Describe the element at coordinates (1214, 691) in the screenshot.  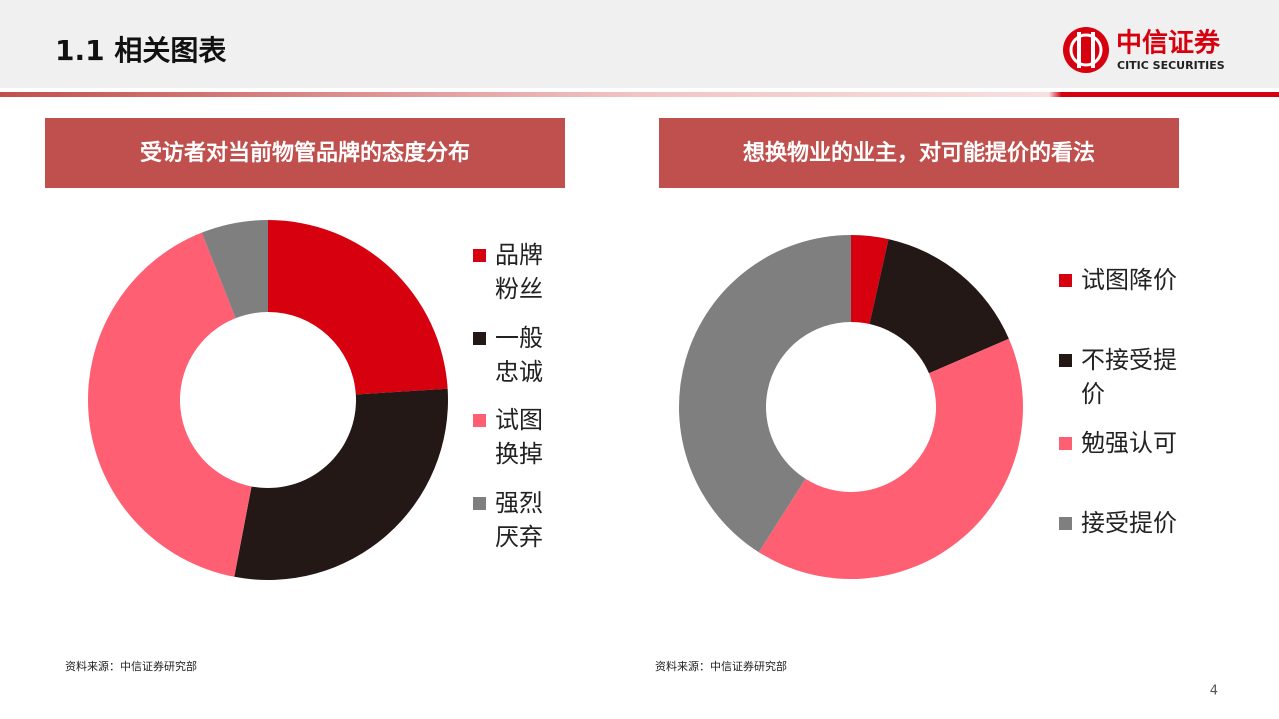
I see `page-number: 4` at that location.